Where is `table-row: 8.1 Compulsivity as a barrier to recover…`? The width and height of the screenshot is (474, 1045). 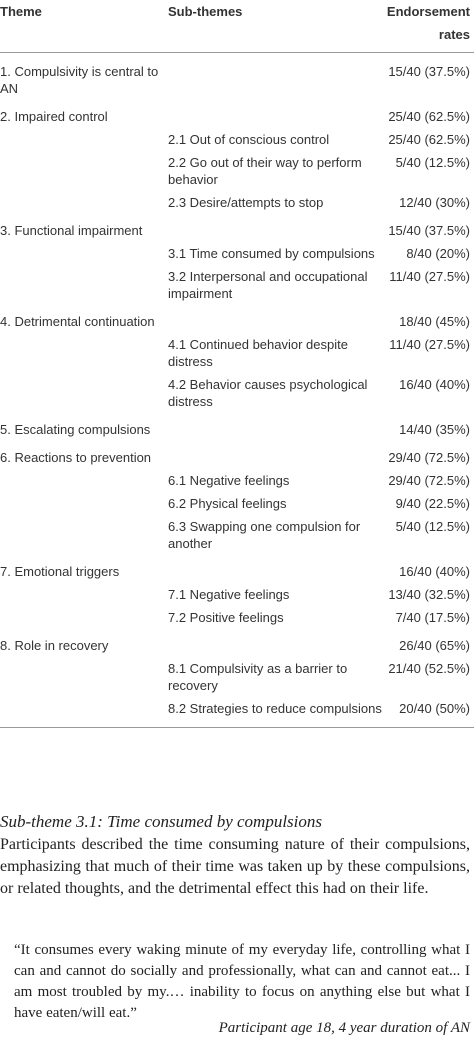 table-row: 8.1 Compulsivity as a barrier to recover… is located at coordinates (237, 677).